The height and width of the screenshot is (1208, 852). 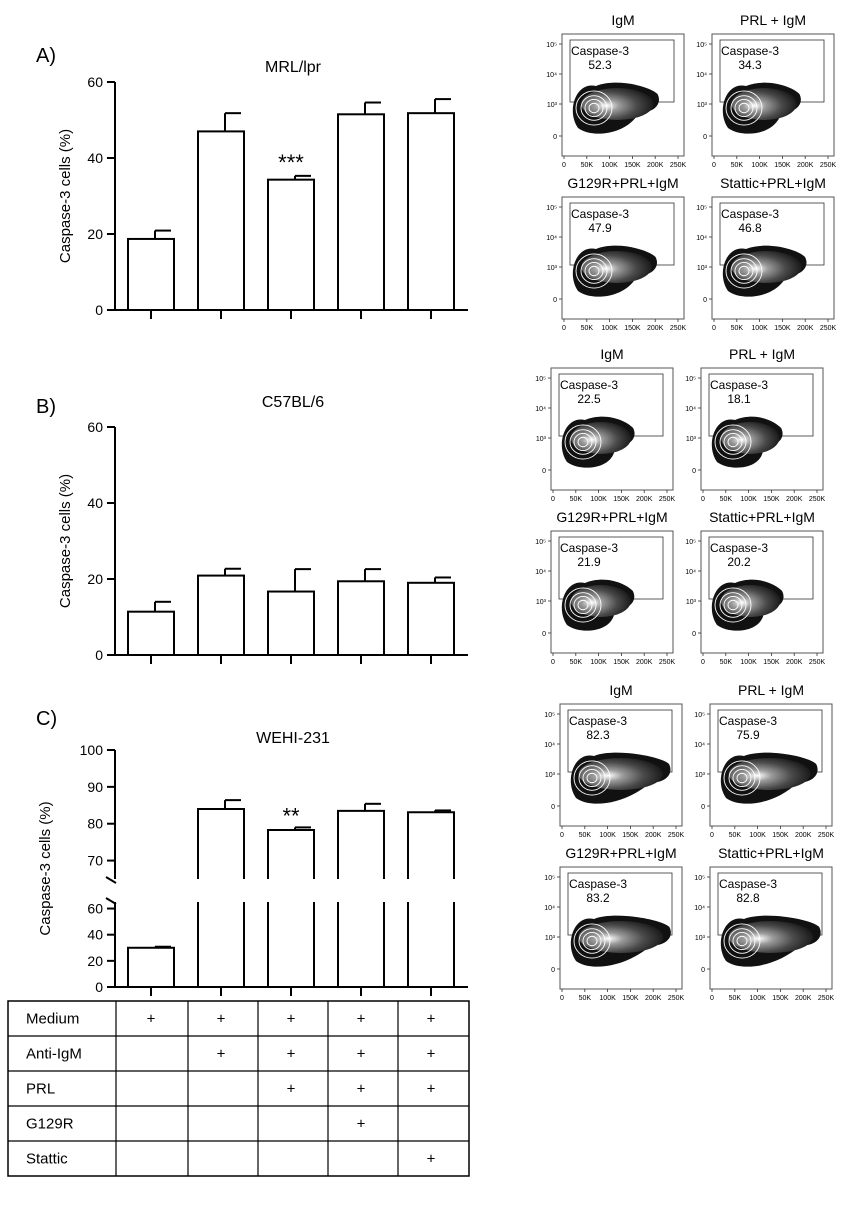 I want to click on gate-percentage: 46.8, so click(x=750, y=228).